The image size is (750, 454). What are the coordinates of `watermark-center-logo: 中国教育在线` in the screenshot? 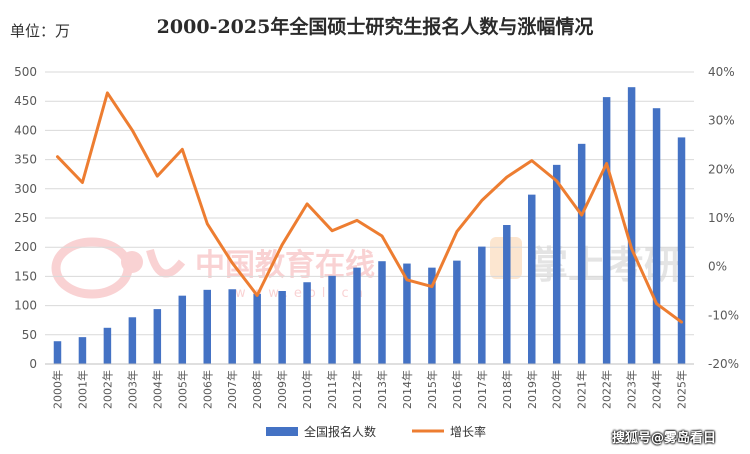 It's located at (285, 265).